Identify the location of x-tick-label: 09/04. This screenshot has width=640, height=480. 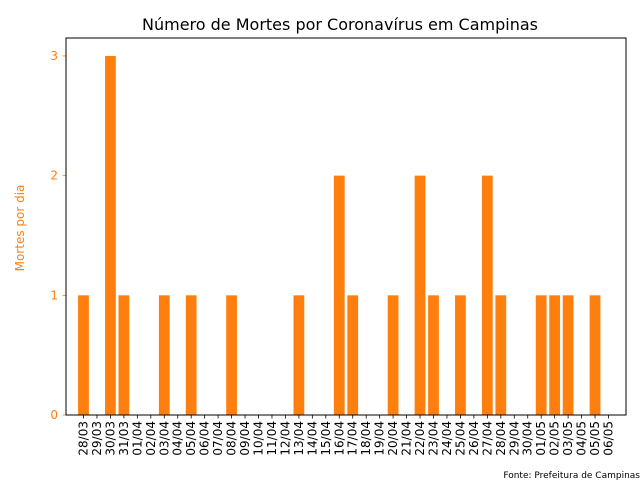
(245, 438).